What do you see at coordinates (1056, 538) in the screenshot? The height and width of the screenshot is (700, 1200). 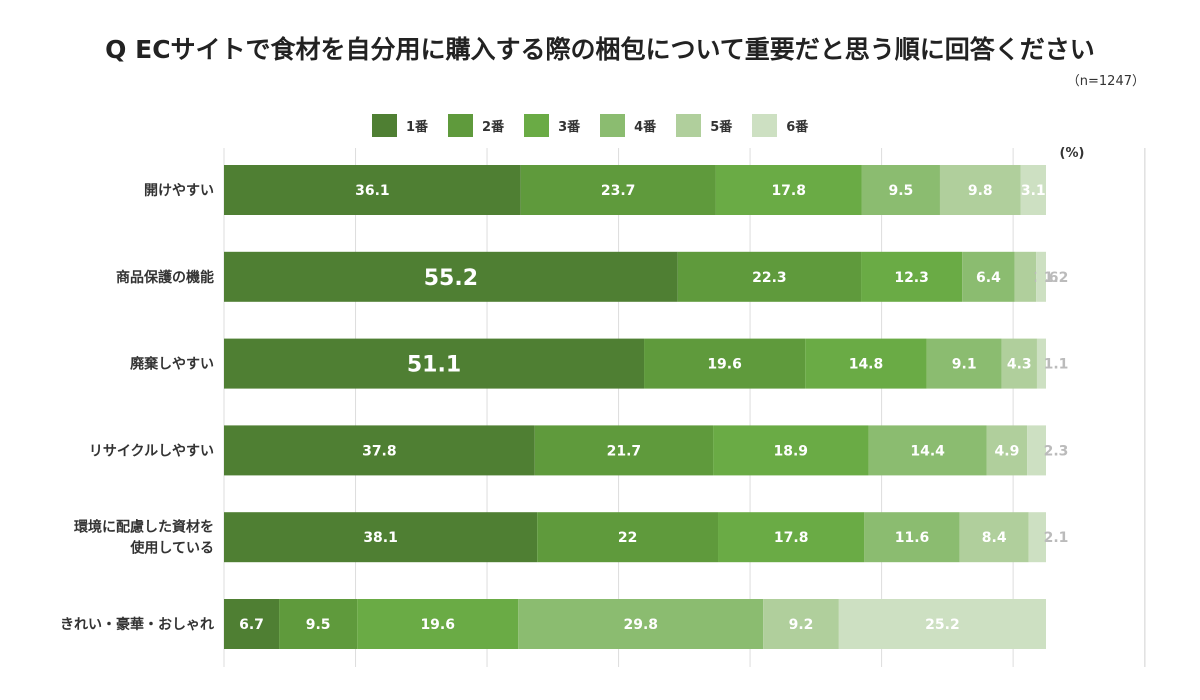 I see `data-label: 2.1` at bounding box center [1056, 538].